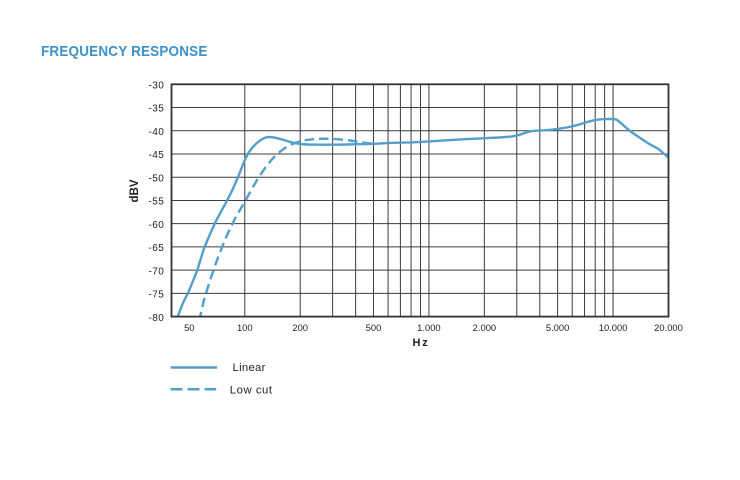 Image resolution: width=740 pixels, height=480 pixels. What do you see at coordinates (135, 190) in the screenshot?
I see `svg-text: dBV` at bounding box center [135, 190].